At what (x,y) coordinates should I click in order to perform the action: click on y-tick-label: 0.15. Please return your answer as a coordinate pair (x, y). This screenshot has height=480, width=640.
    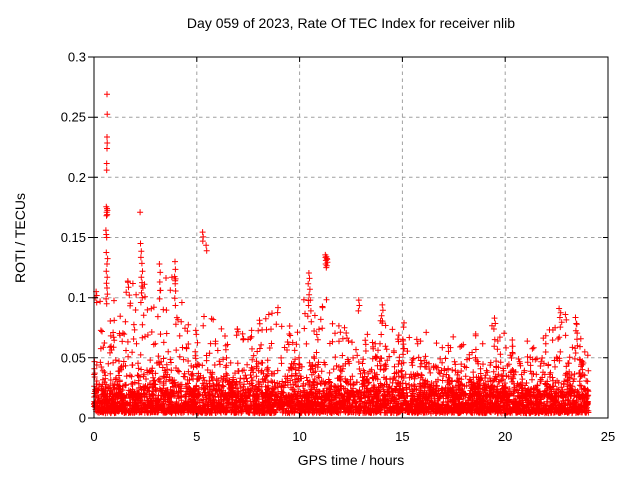
    Looking at the image, I should click on (73, 237).